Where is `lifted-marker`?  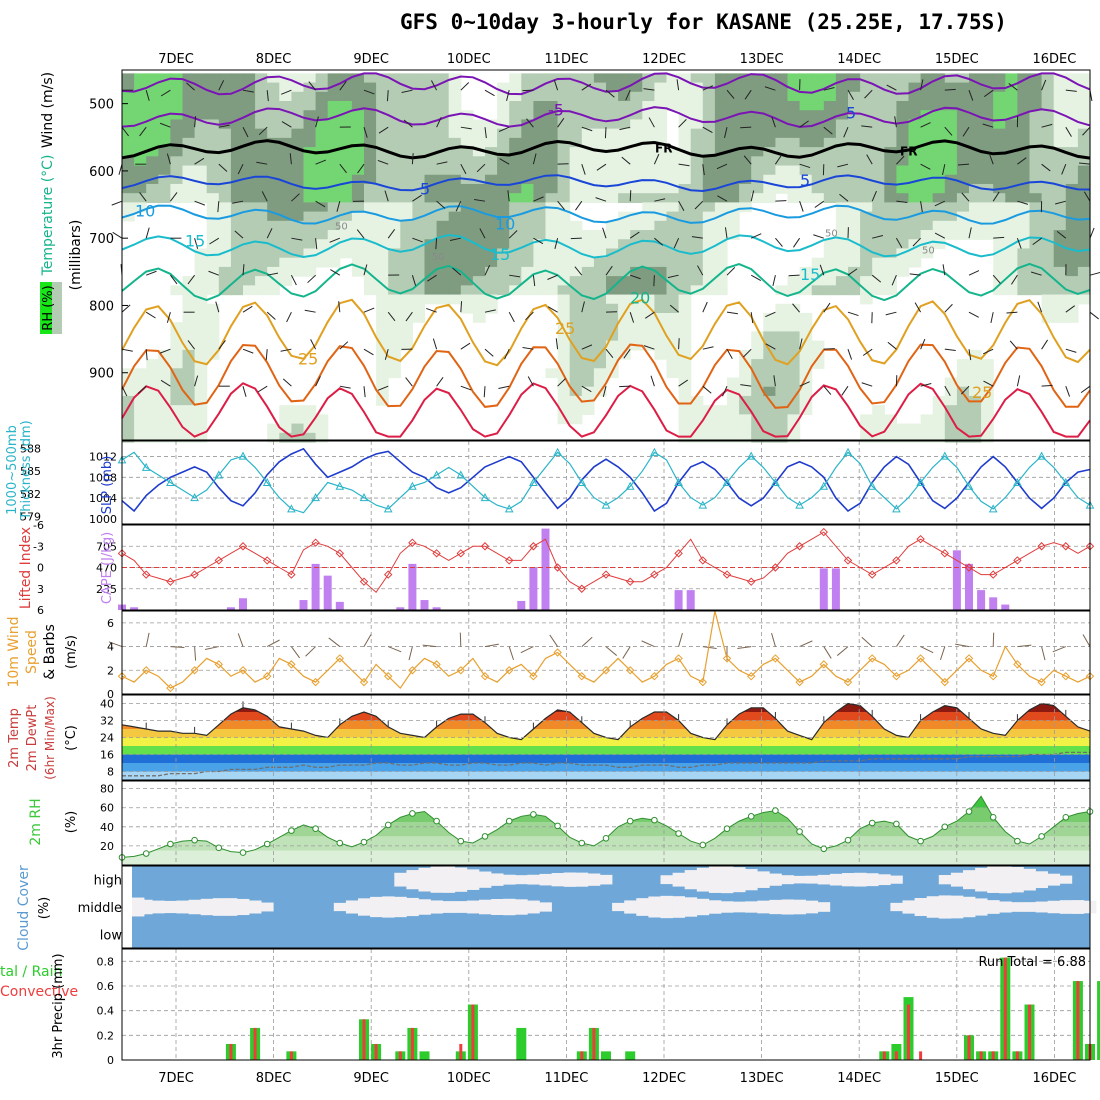 lifted-marker is located at coordinates (606, 574).